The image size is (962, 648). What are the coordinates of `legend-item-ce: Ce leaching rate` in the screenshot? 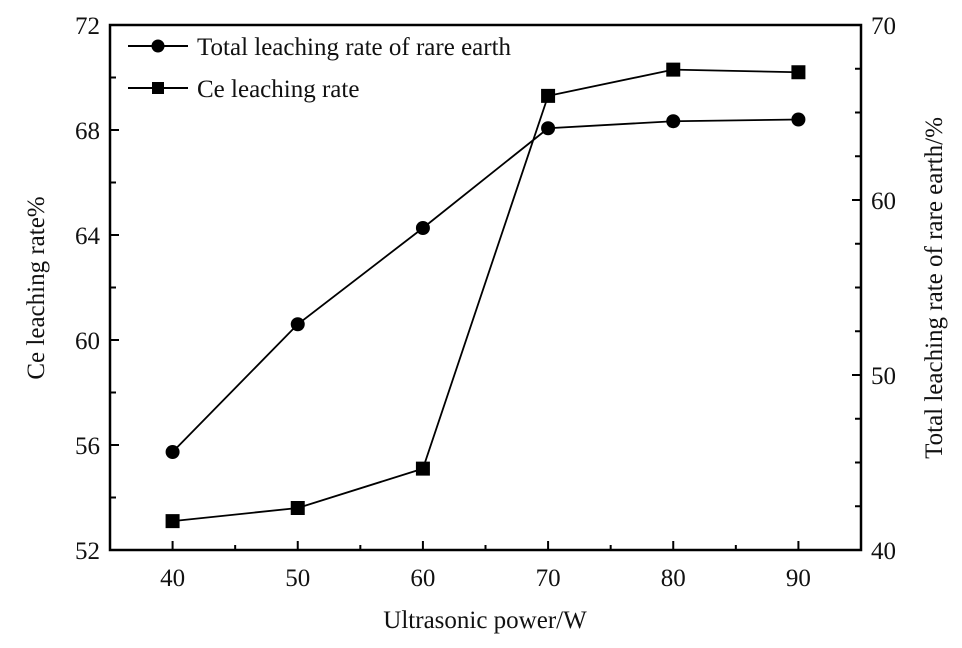 It's located at (243, 89).